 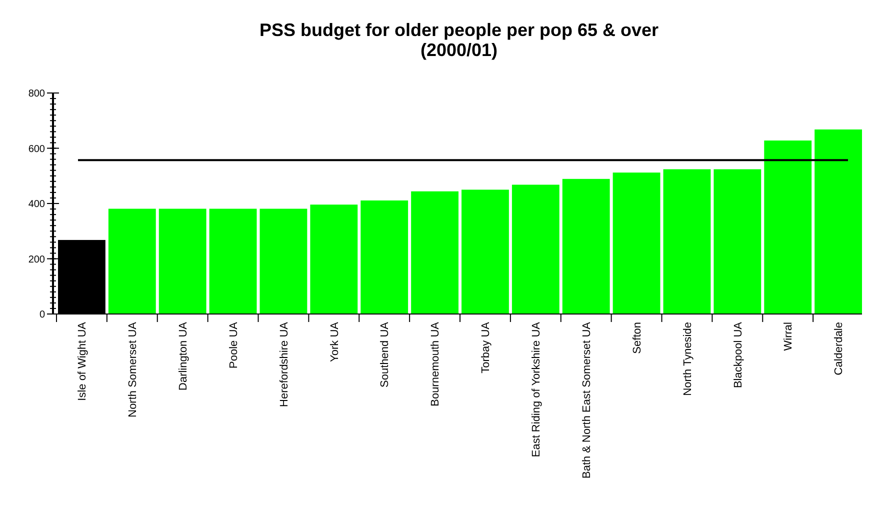 What do you see at coordinates (586, 400) in the screenshot?
I see `x-tick-label: Bath & North East Somerset UA` at bounding box center [586, 400].